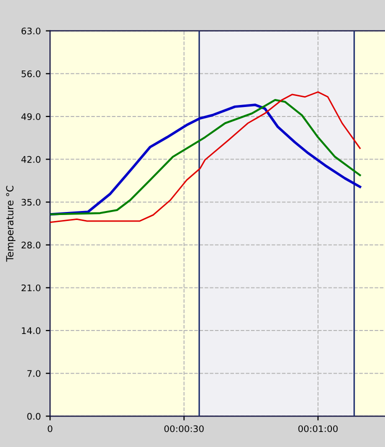 This screenshot has width=385, height=447. What do you see at coordinates (11, 224) in the screenshot?
I see `y-axis-title: Temperature °C` at bounding box center [11, 224].